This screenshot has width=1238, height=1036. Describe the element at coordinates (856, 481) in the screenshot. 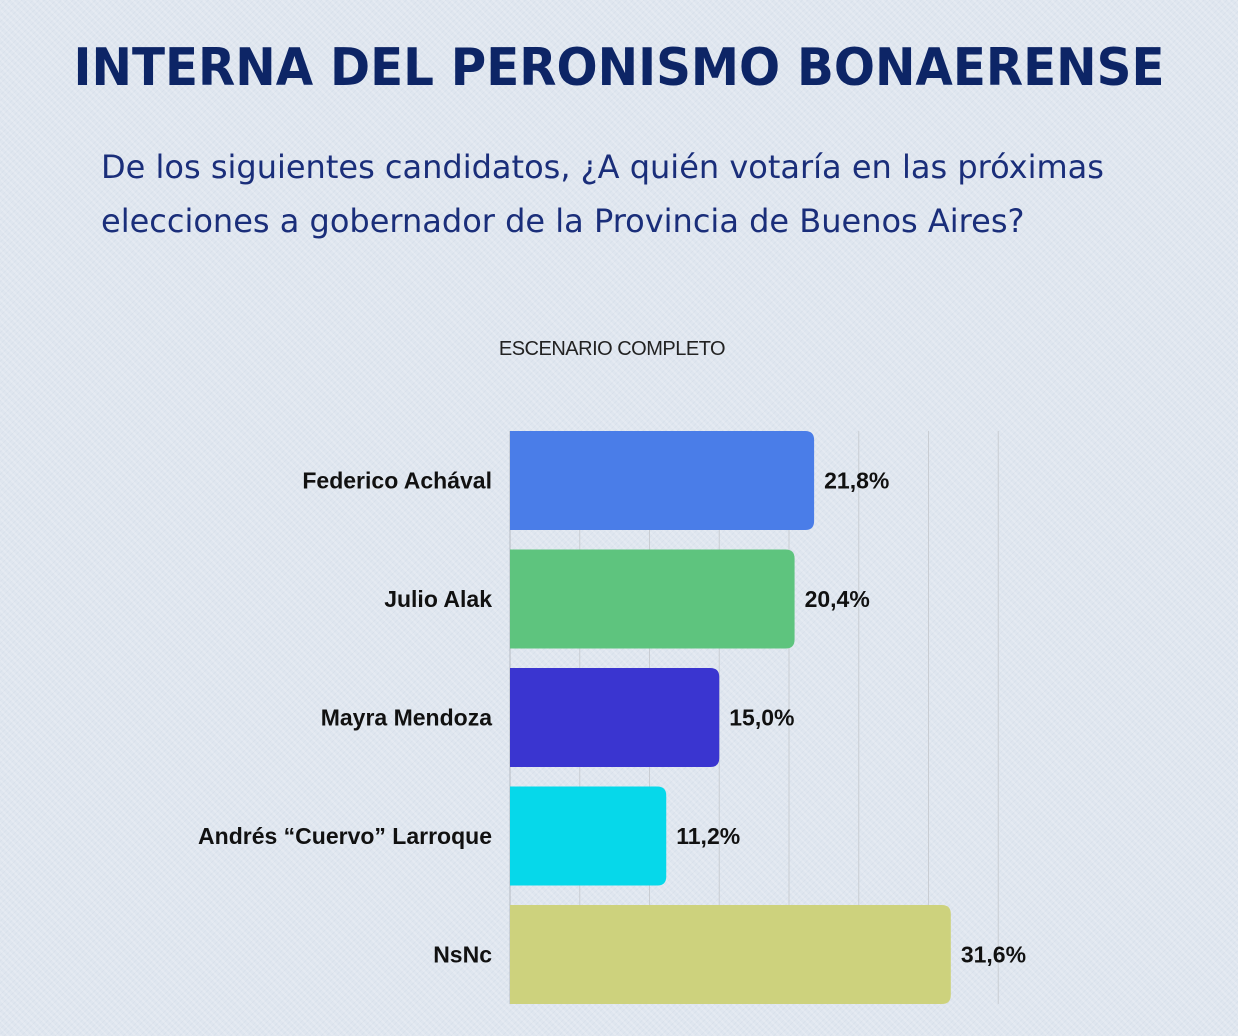

I see `value-label: 21,8%` at that location.